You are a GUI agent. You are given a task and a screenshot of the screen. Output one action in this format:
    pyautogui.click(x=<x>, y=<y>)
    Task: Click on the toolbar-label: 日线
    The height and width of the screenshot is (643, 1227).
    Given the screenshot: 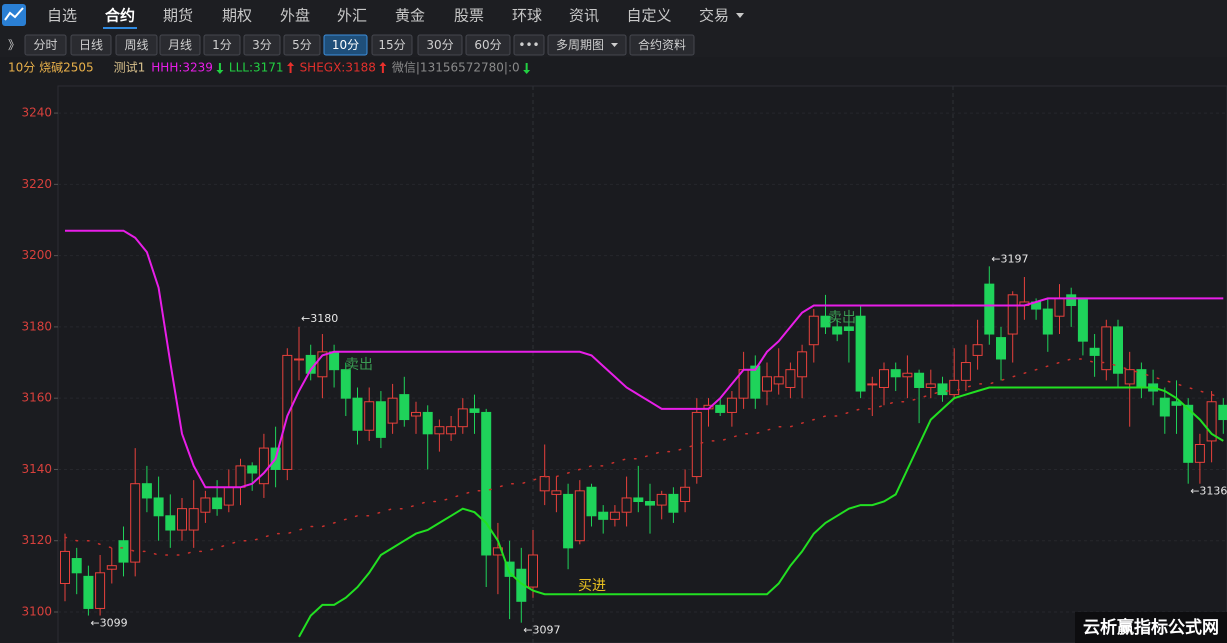 What is the action you would take?
    pyautogui.click(x=91, y=45)
    